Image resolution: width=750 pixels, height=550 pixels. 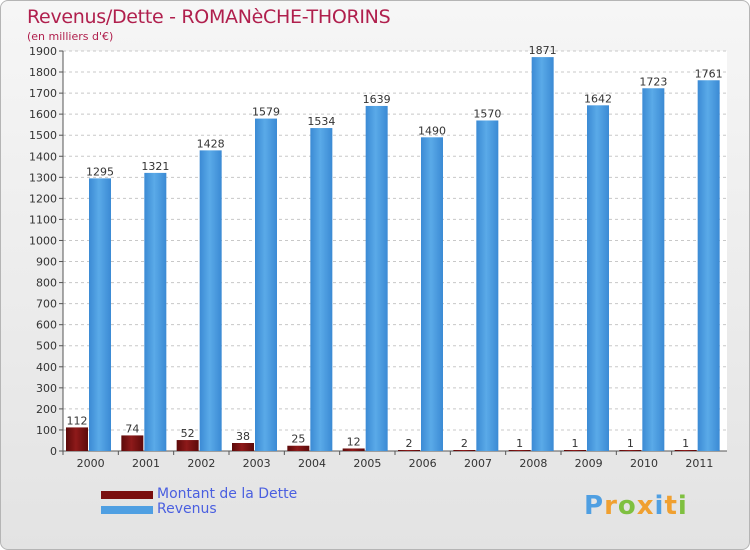 I want to click on debt-value-label: 12, so click(x=354, y=441).